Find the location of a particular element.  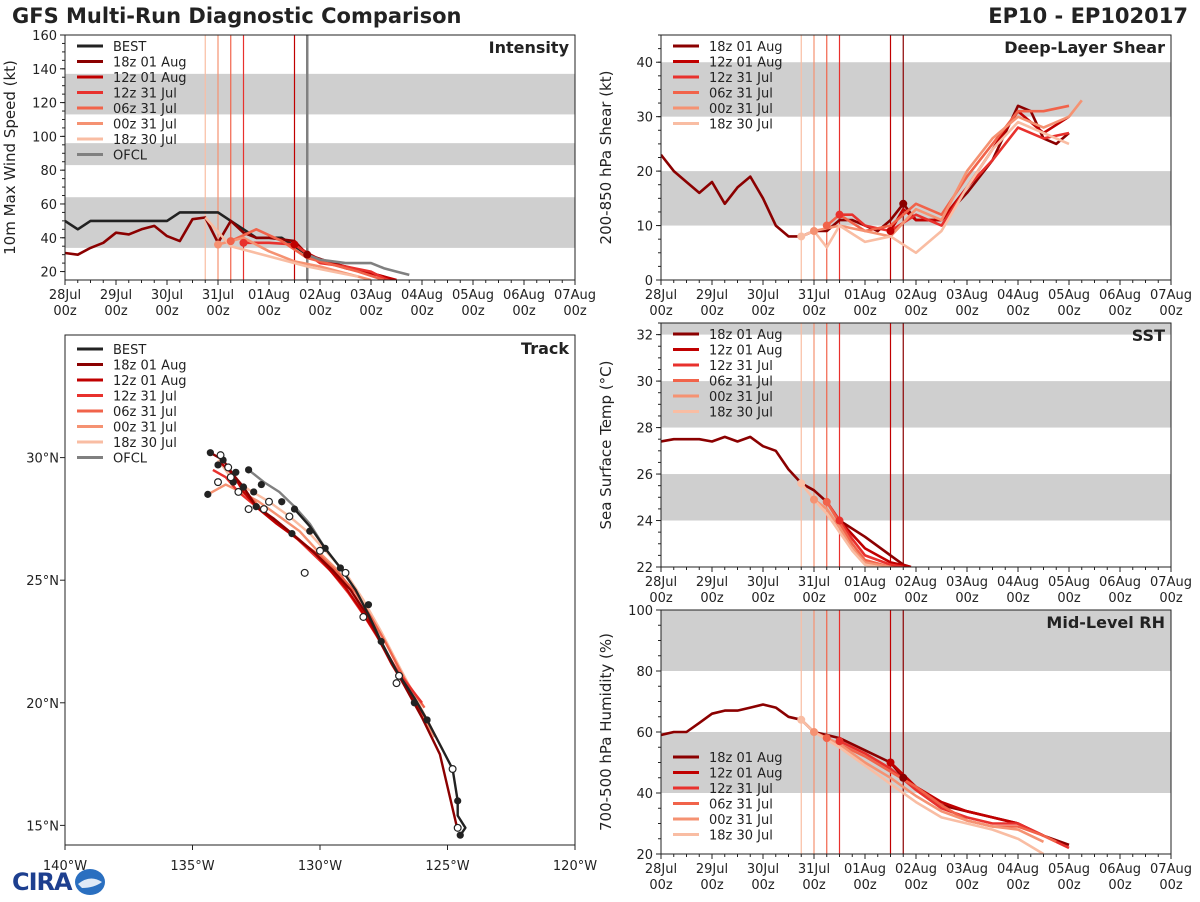

rh-ylabel: 700-500 hPa Humidity (%) is located at coordinates (606, 732).